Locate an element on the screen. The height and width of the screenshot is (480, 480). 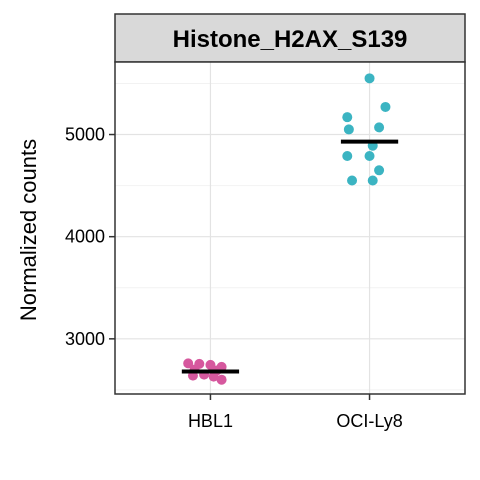
x-axis: HBL1 OCI-Ly8 is located at coordinates (295, 412).